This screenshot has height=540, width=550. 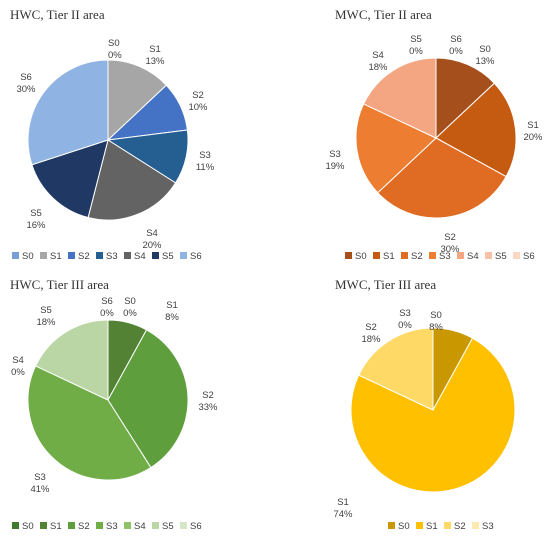 What do you see at coordinates (40, 483) in the screenshot?
I see `slice-label-s3: S3 41%` at bounding box center [40, 483].